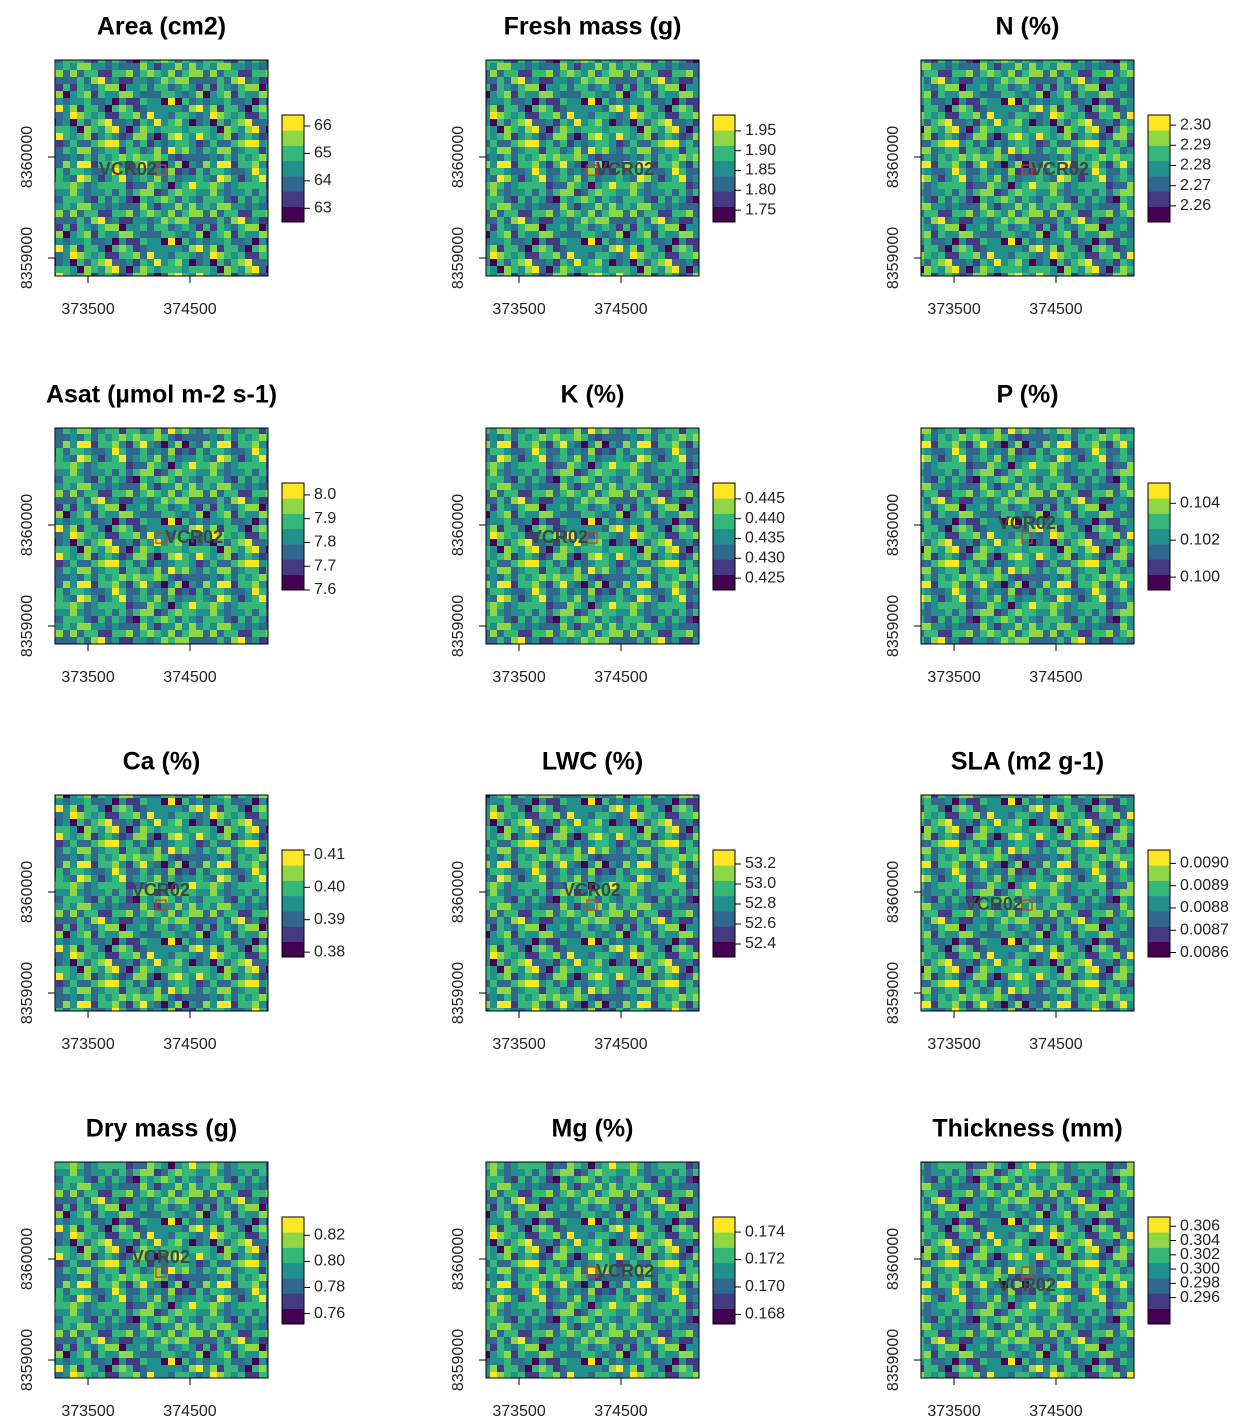  I want to click on colorbar-label: 8.0, so click(325, 494).